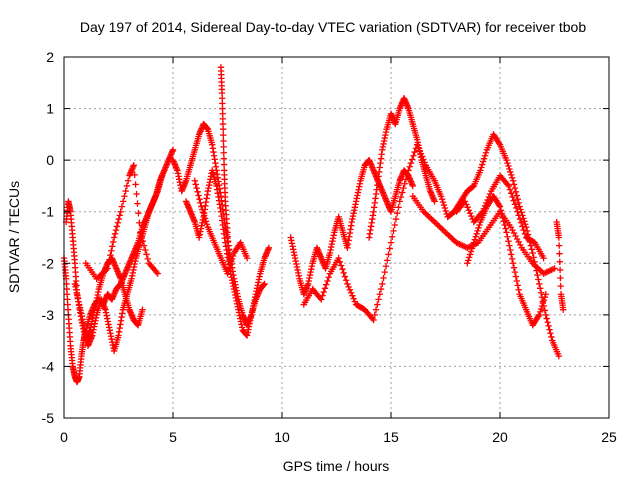 The width and height of the screenshot is (640, 480). I want to click on x-tick-label: 0, so click(64, 437).